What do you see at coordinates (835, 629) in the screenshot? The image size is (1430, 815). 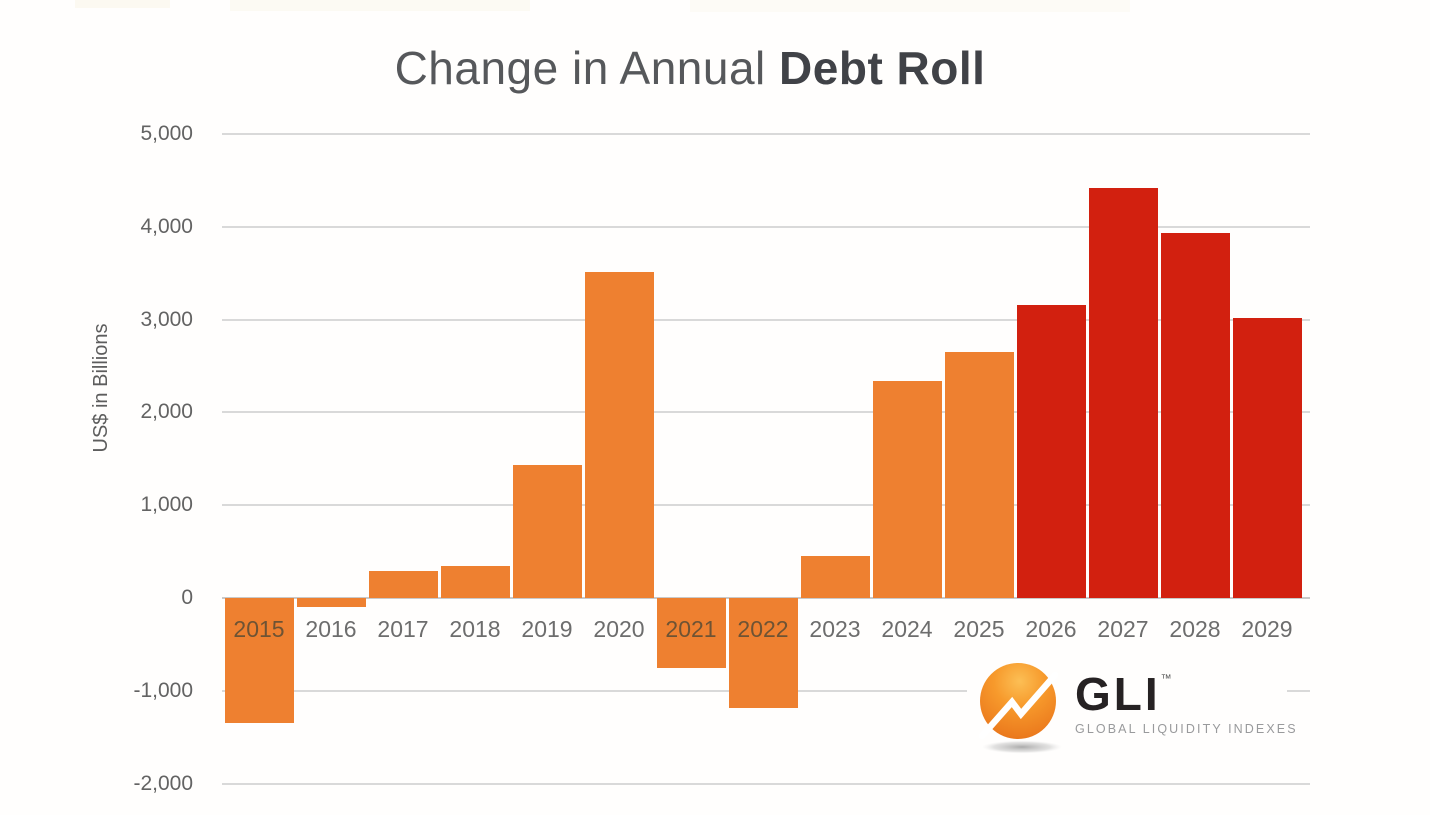 I see `x-tick-label-2023: 2023` at bounding box center [835, 629].